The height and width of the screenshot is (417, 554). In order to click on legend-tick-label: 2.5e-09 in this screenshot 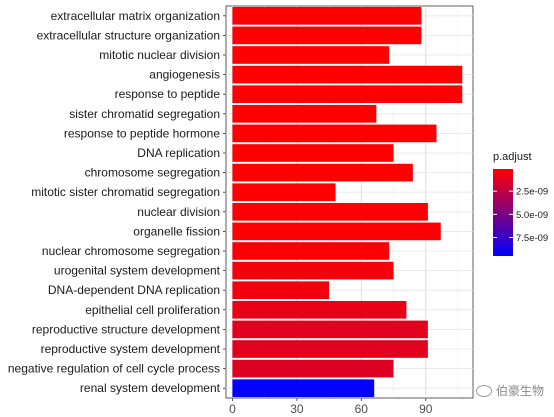, I will do `click(532, 192)`.